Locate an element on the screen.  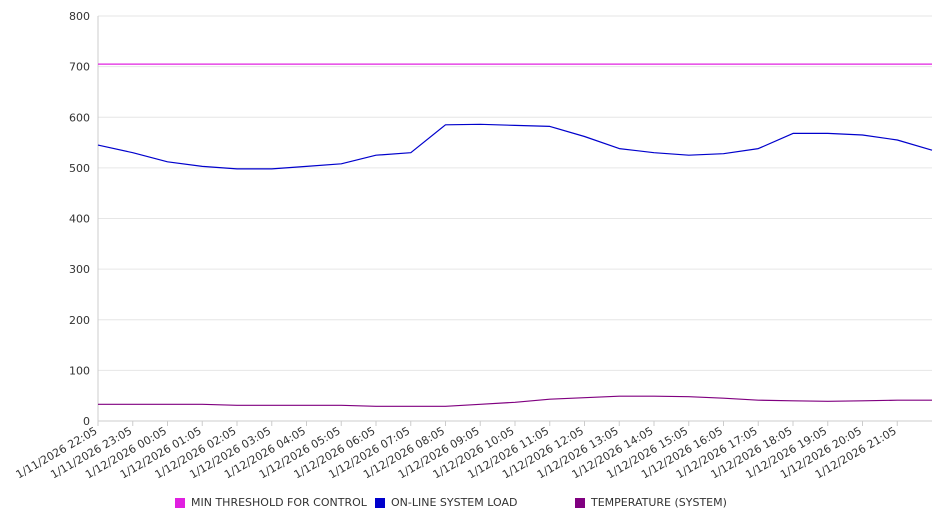
y-tick-label: 700 is located at coordinates (79, 67).